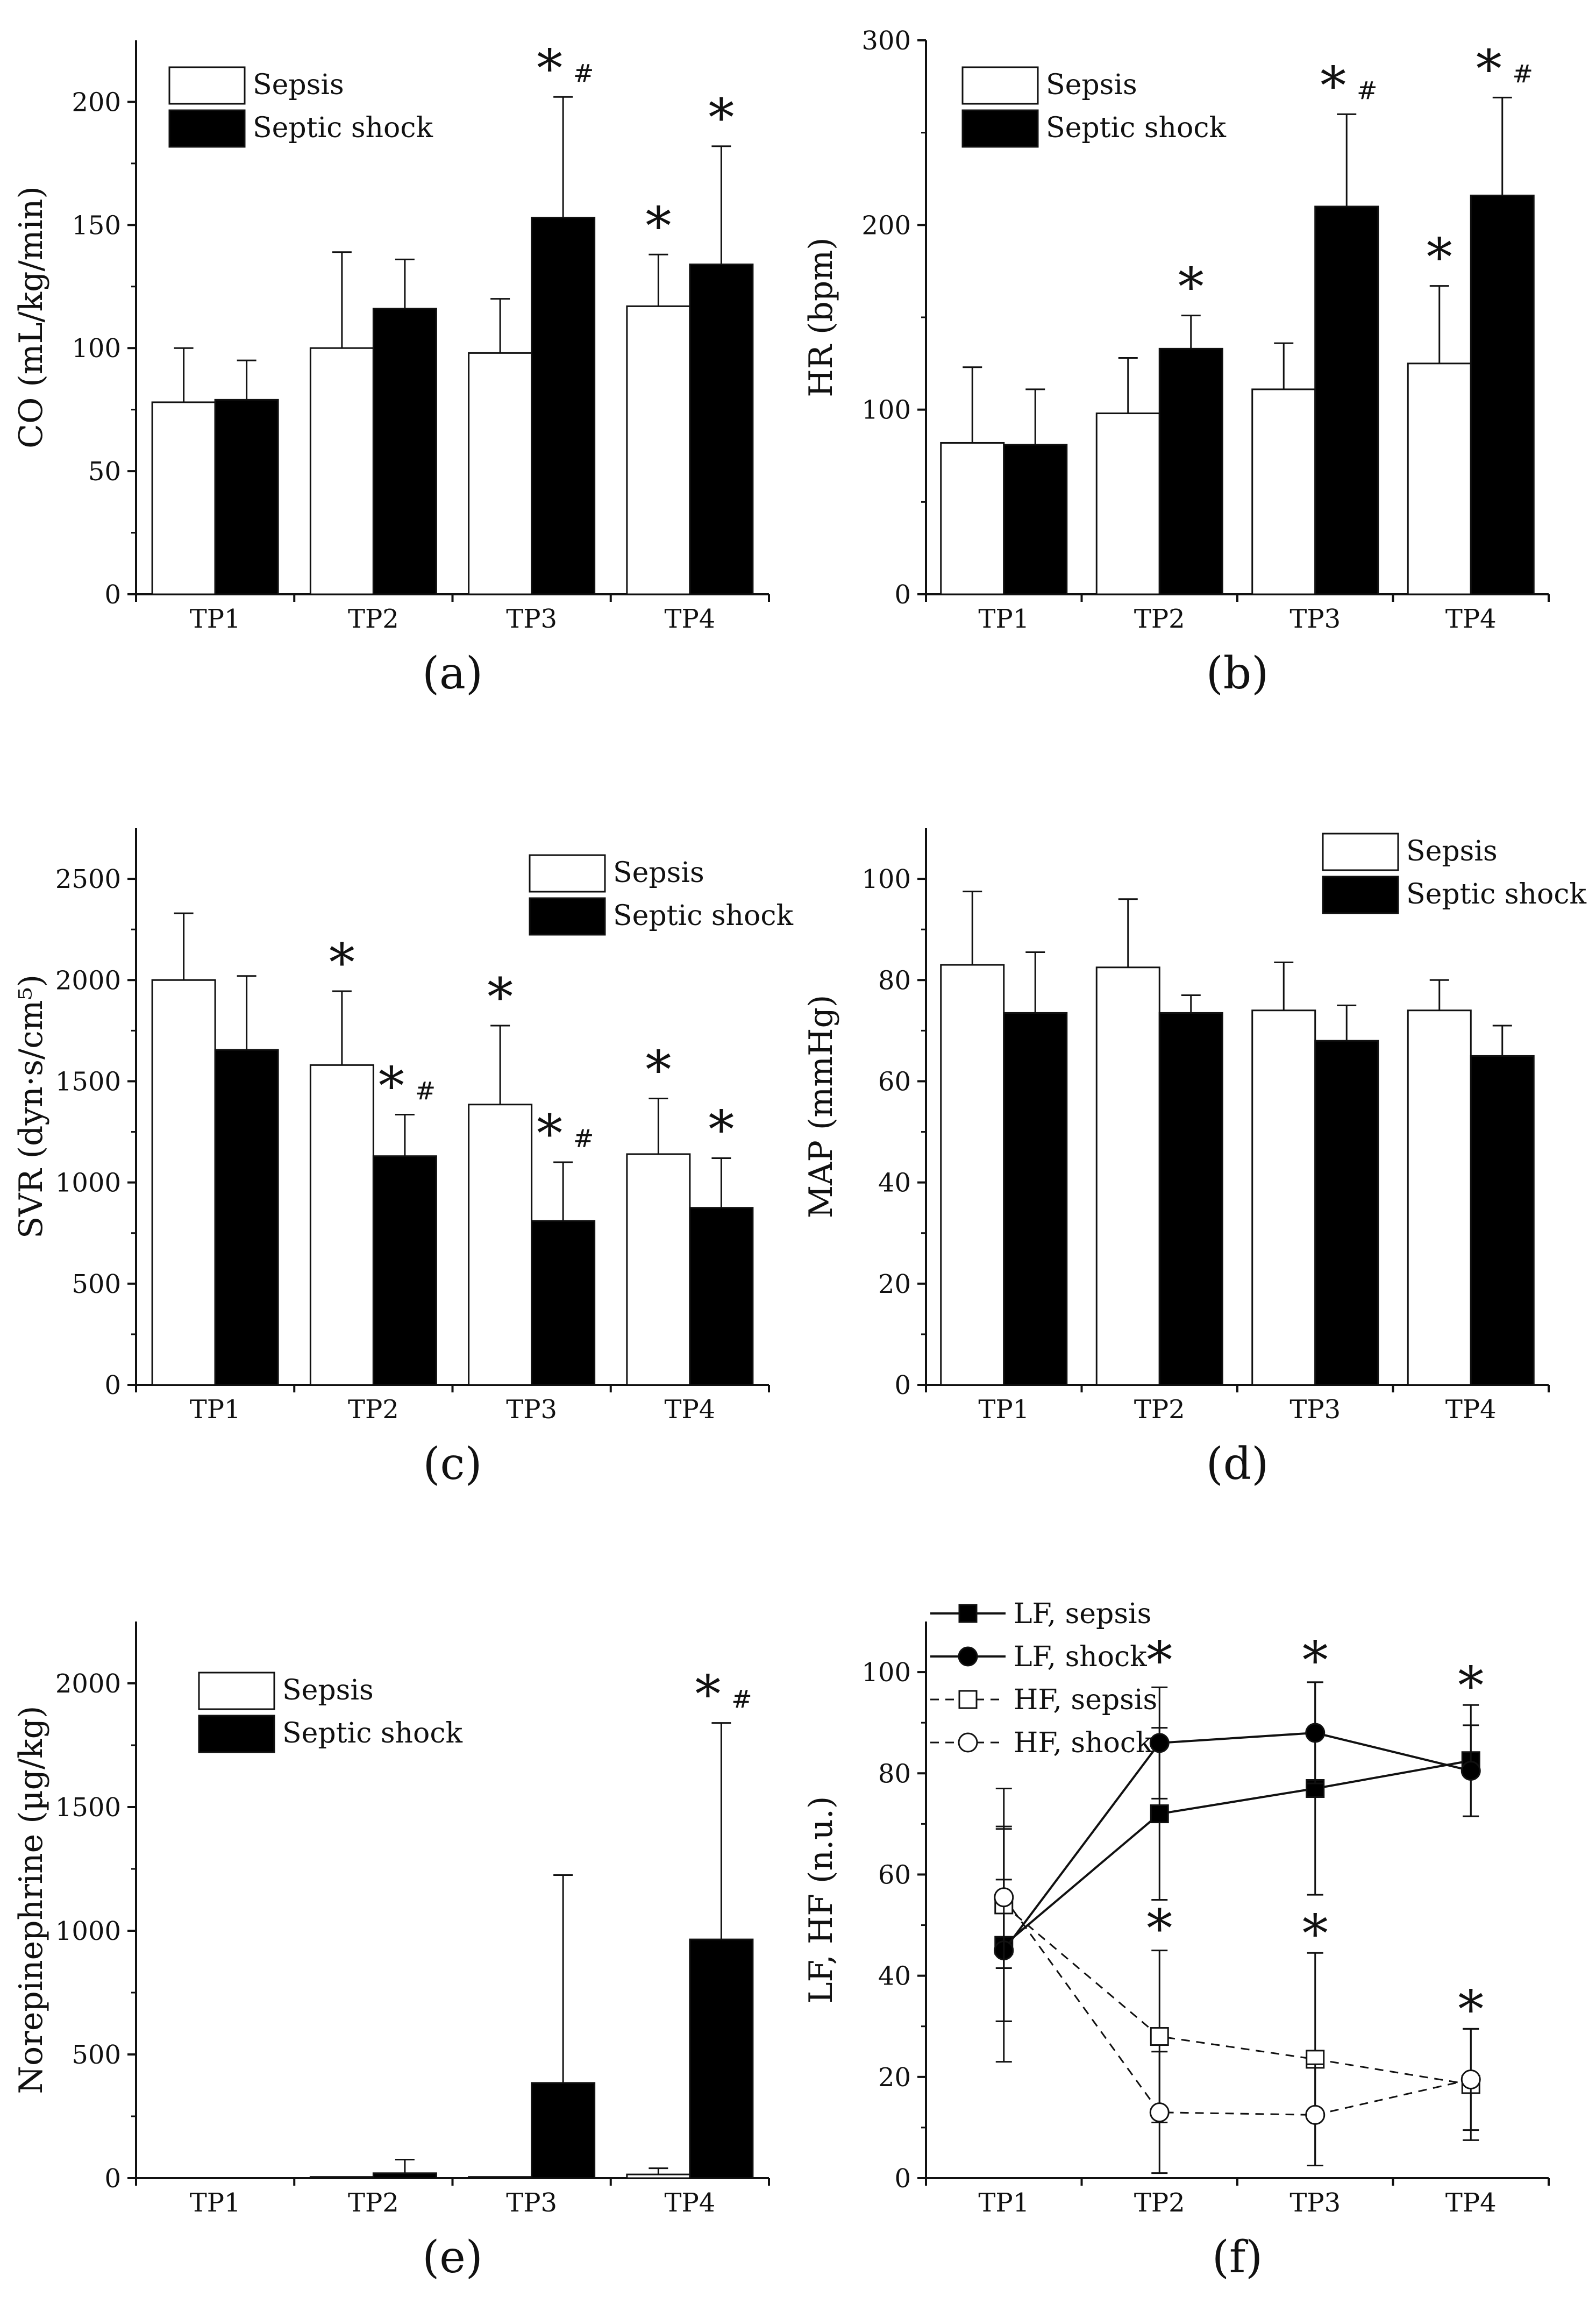 The height and width of the screenshot is (2297, 1596). What do you see at coordinates (1237, 2006) in the screenshot?
I see `series-line-hf-shock` at bounding box center [1237, 2006].